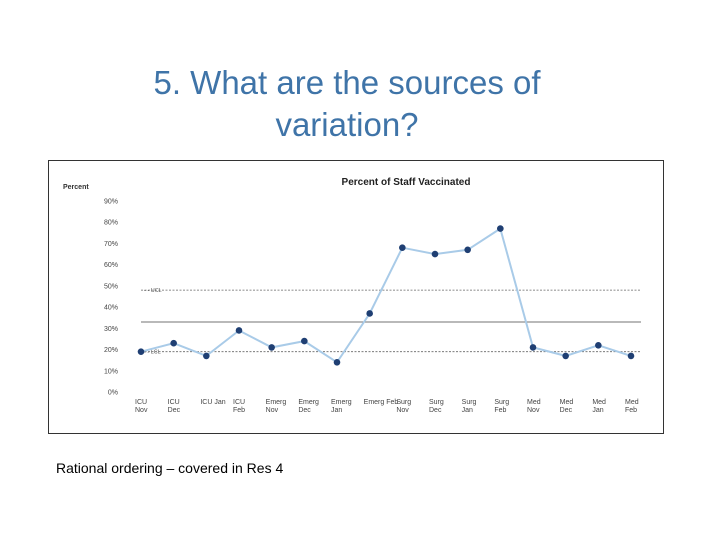 Image resolution: width=720 pixels, height=540 pixels. I want to click on x-tick-label: Emerg Dec, so click(308, 406).